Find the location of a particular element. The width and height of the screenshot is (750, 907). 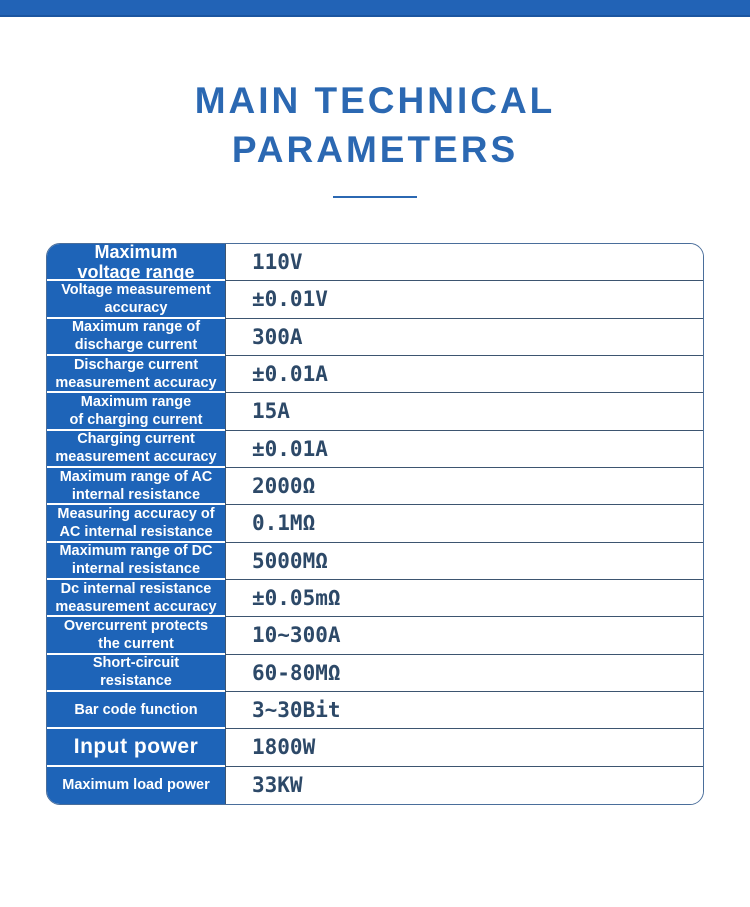

table-row: Input power 1800W is located at coordinates (375, 748).